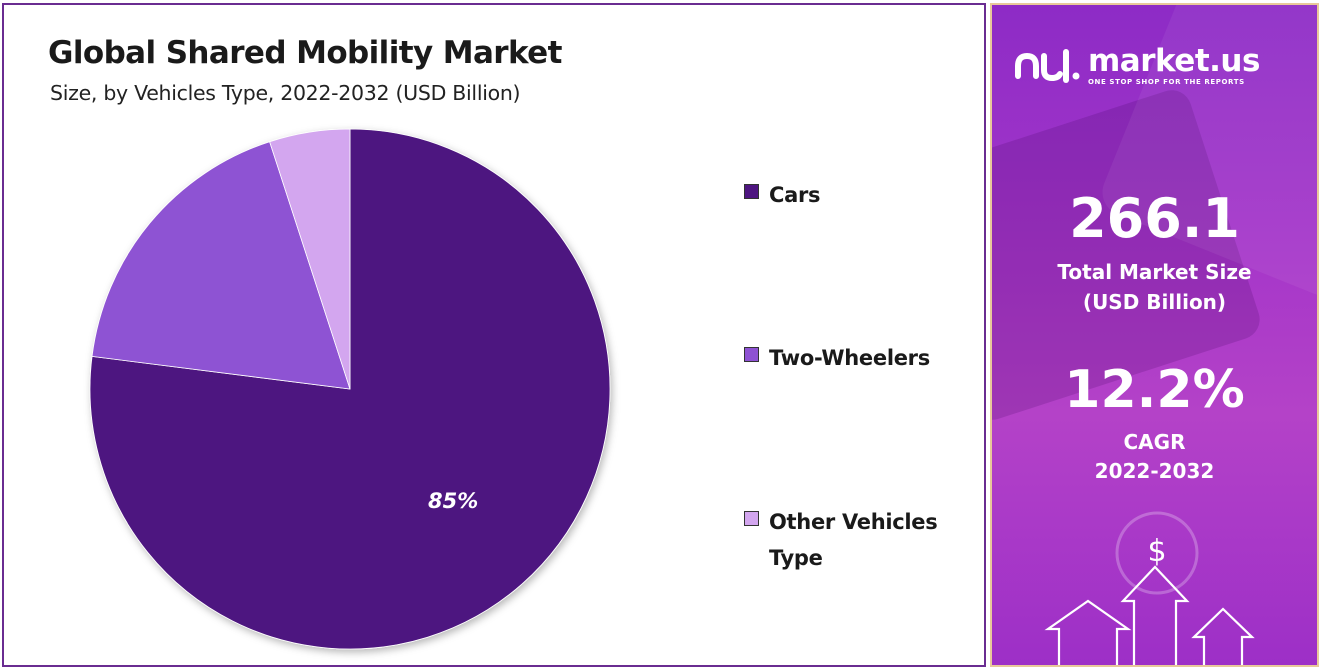 The image size is (1321, 671). I want to click on coin-icon, so click(1157, 553).